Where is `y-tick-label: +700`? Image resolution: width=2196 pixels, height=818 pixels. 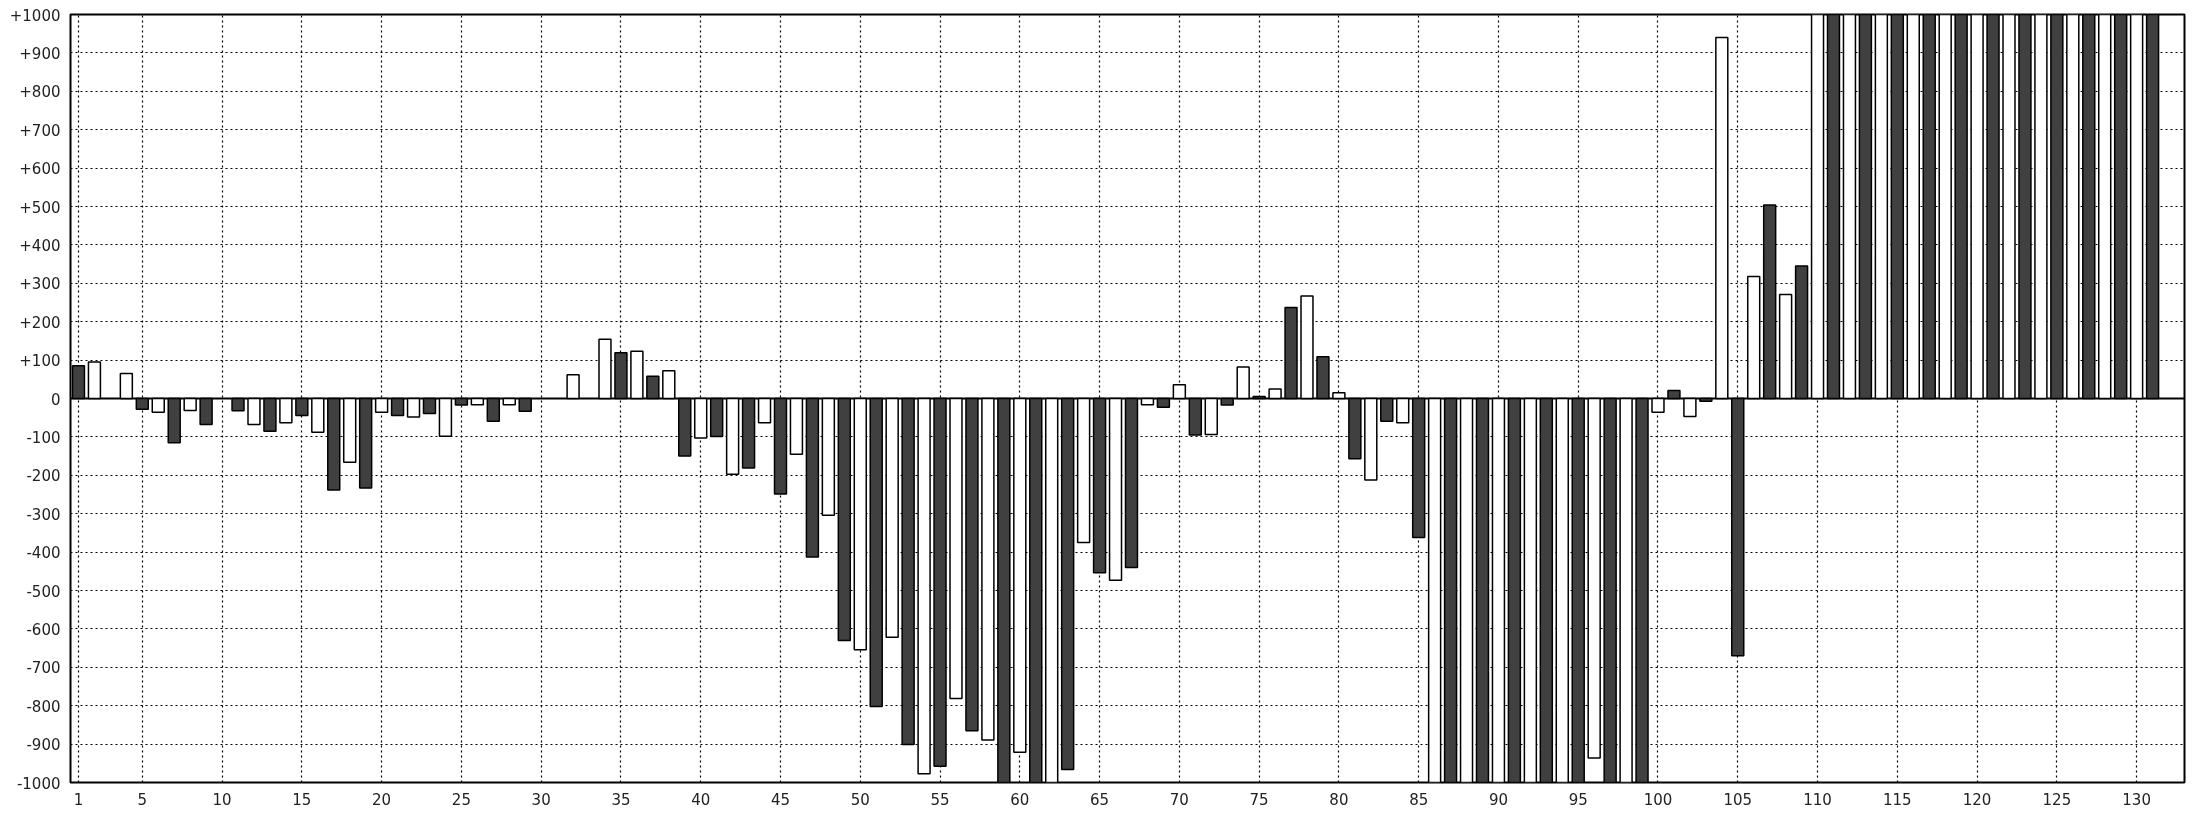 y-tick-label: +700 is located at coordinates (40, 130).